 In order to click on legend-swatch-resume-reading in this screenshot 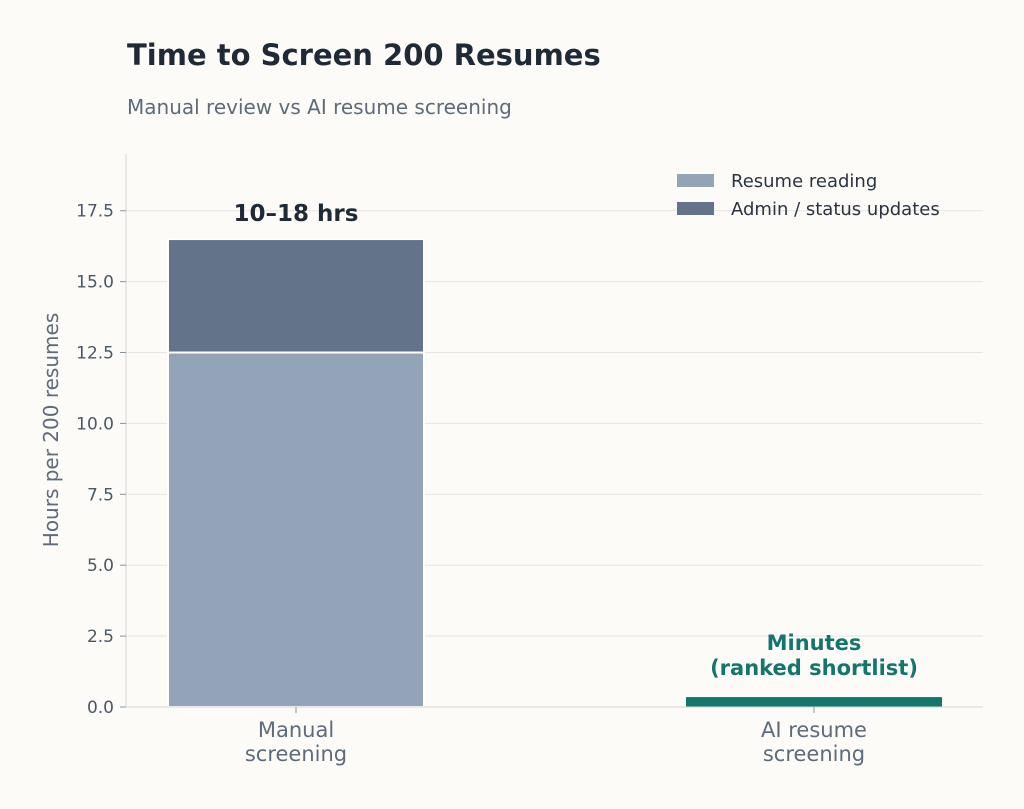, I will do `click(695, 180)`.